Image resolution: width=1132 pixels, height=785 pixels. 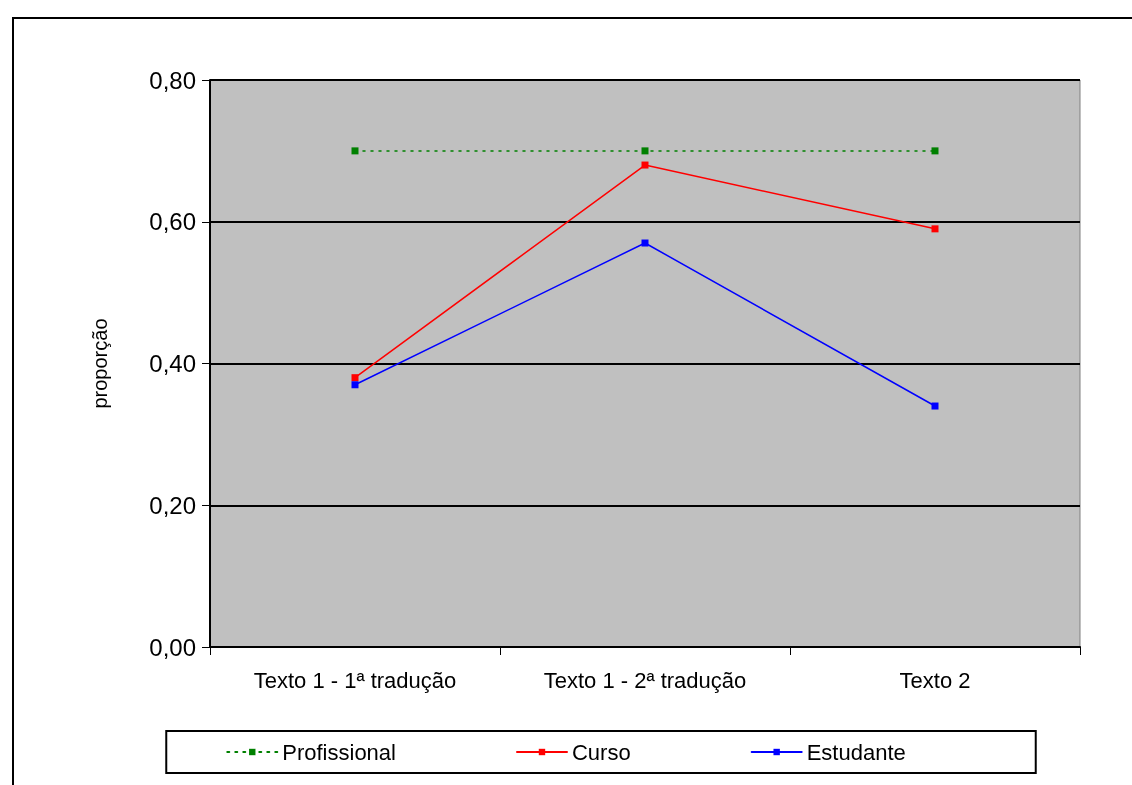 I want to click on y-tick-label: 0,40, so click(x=172, y=363).